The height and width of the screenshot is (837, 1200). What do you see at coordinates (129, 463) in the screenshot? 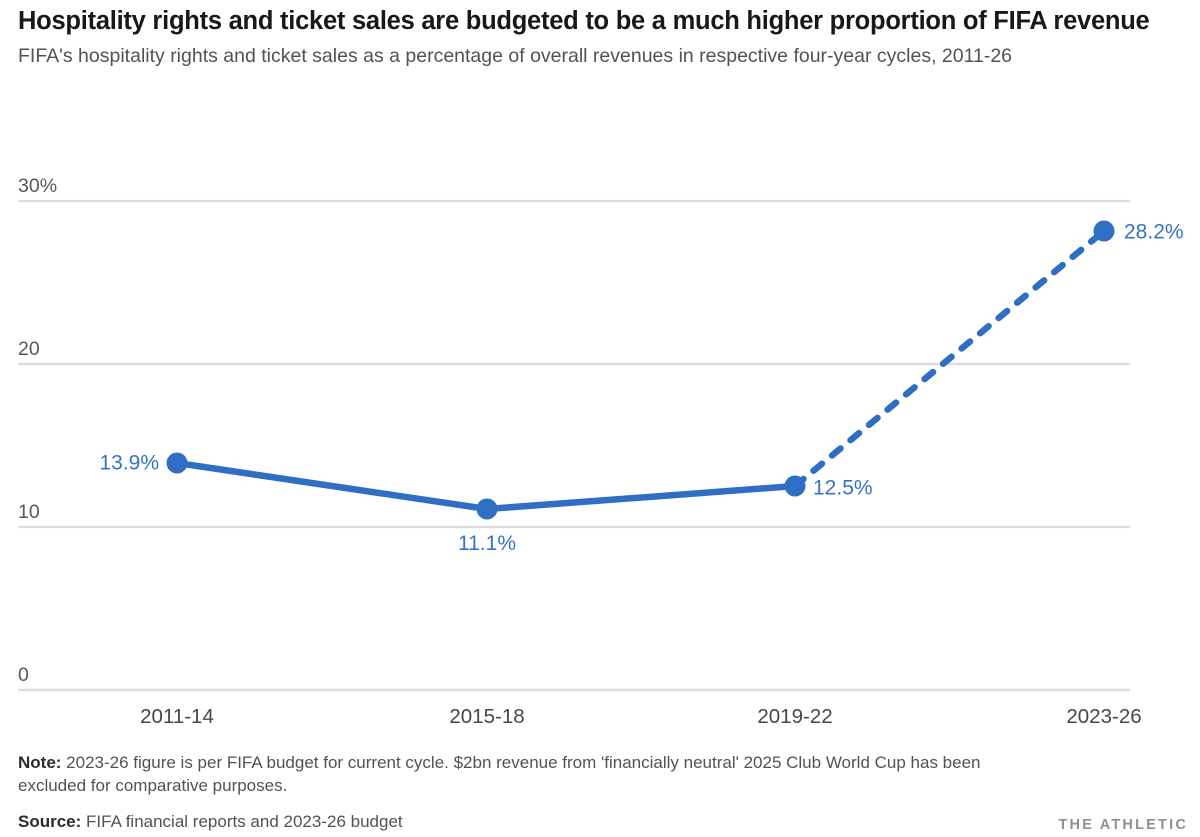
I see `data-label-2011-14: 13.9%` at bounding box center [129, 463].